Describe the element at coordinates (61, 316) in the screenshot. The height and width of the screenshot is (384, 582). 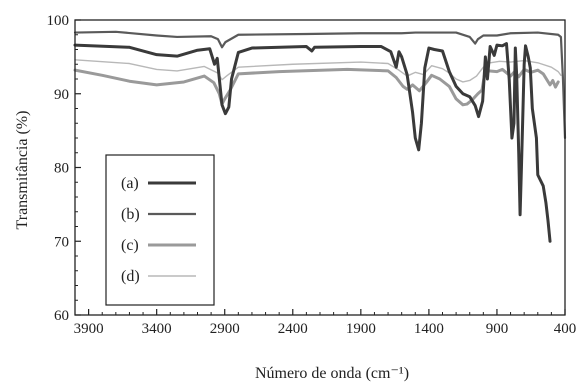
I see `y-tick-label: 60` at that location.